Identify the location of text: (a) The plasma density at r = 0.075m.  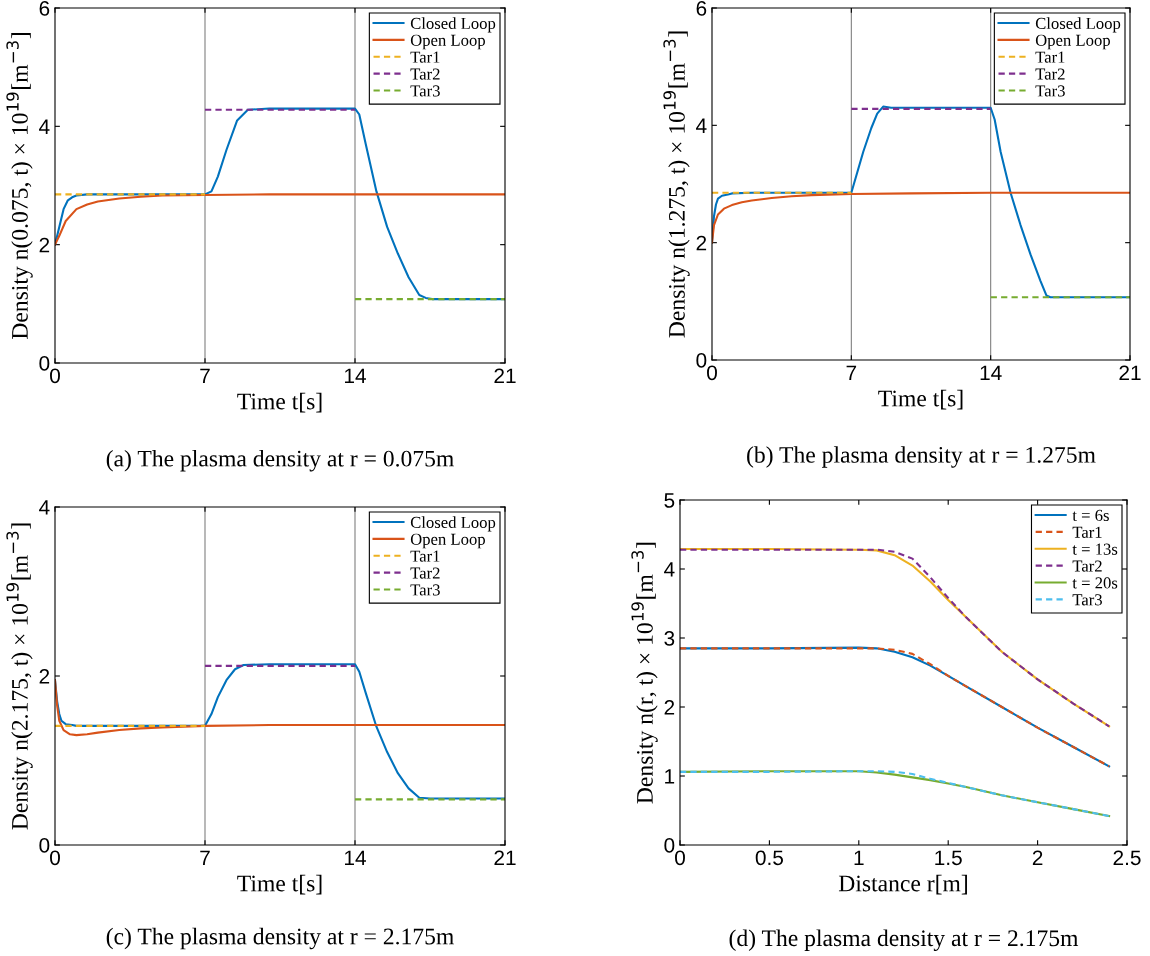
(280, 460).